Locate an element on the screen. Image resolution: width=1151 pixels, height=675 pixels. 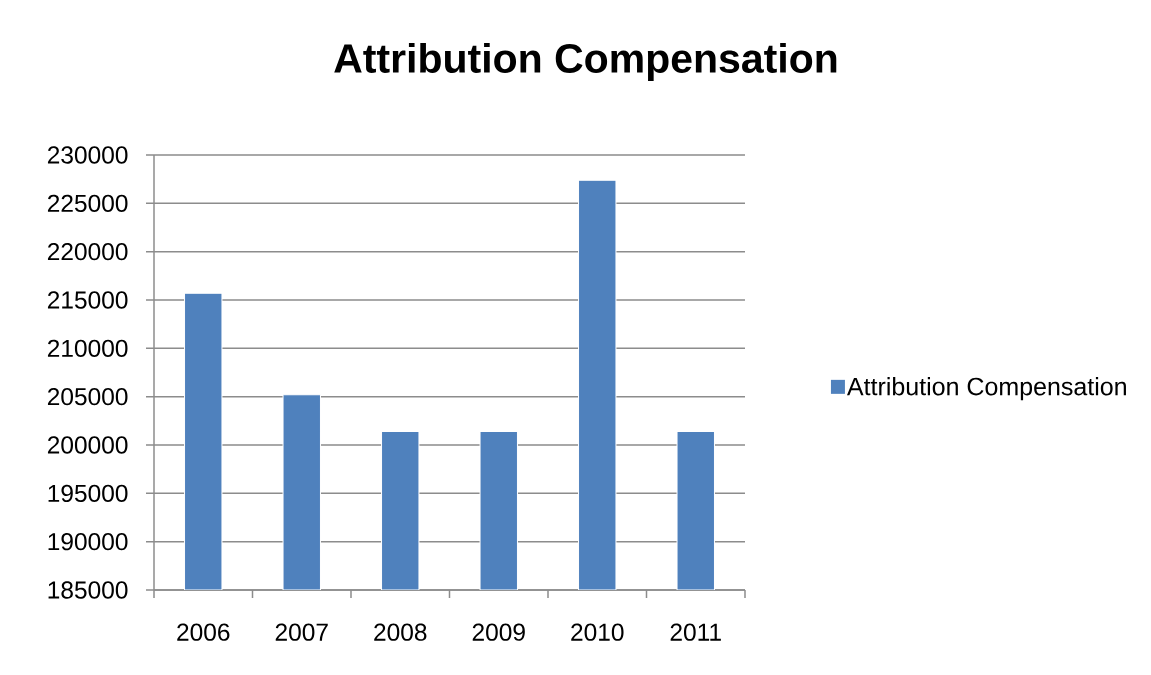
y-tick-label: 210000 is located at coordinates (87, 348).